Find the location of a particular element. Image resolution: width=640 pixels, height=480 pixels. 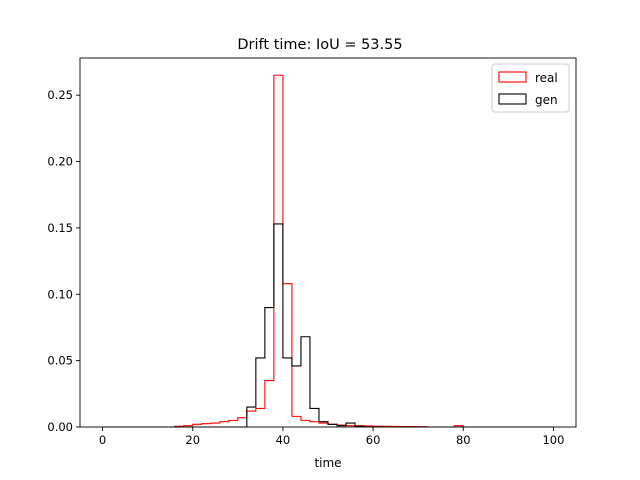

y-tick-label: 0.05 is located at coordinates (60, 361).